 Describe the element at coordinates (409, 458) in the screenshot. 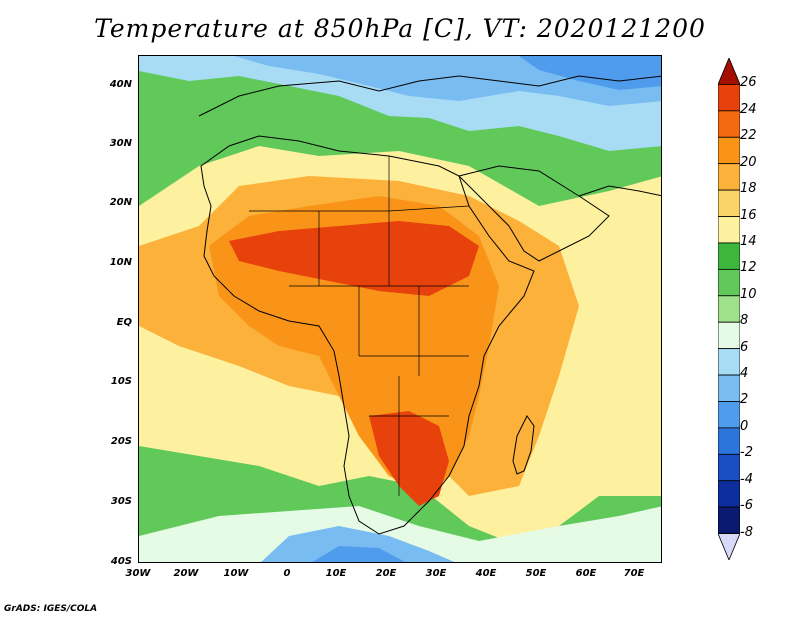

I see `southern-africa-hot-zone` at that location.